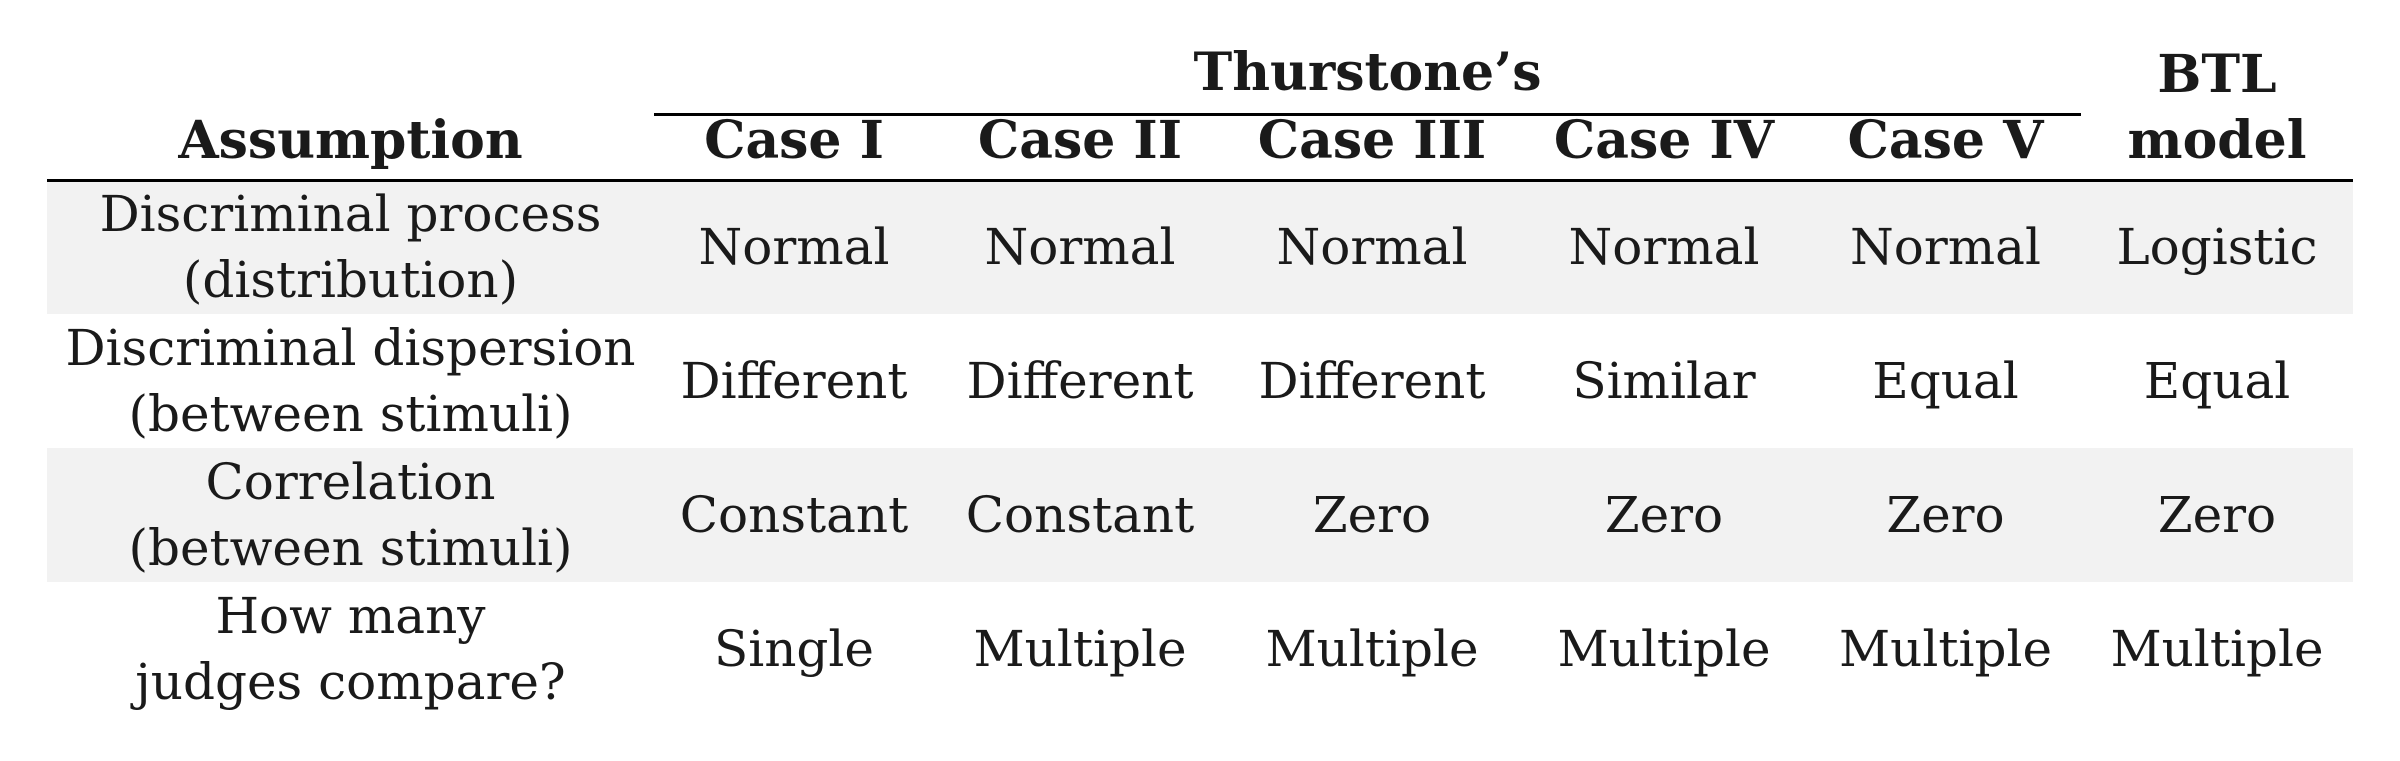 Image resolution: width=2400 pixels, height=761 pixels. What do you see at coordinates (350, 482) in the screenshot?
I see `row-label-line1: Correlation` at bounding box center [350, 482].